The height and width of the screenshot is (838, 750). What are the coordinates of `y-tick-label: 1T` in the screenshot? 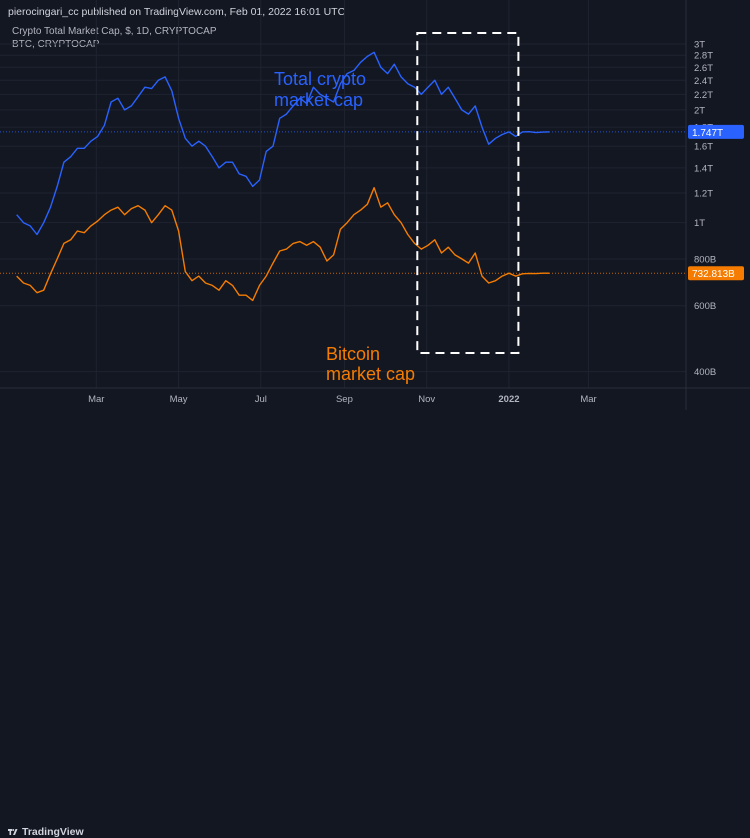 It's located at (699, 223).